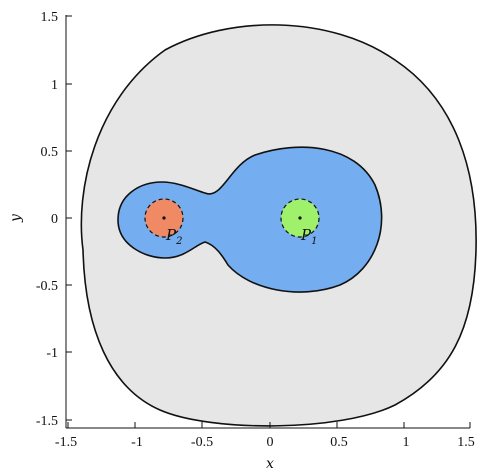  What do you see at coordinates (270, 442) in the screenshot?
I see `x-tick-label: 0` at bounding box center [270, 442].